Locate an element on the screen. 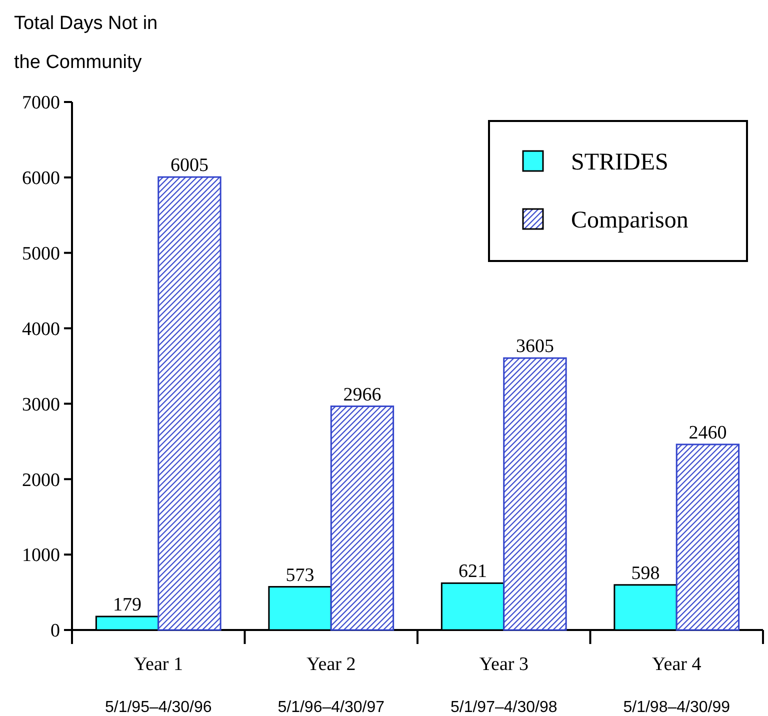 The image size is (768, 716). y-axis-title: Total Days Not in the Community is located at coordinates (86, 43).